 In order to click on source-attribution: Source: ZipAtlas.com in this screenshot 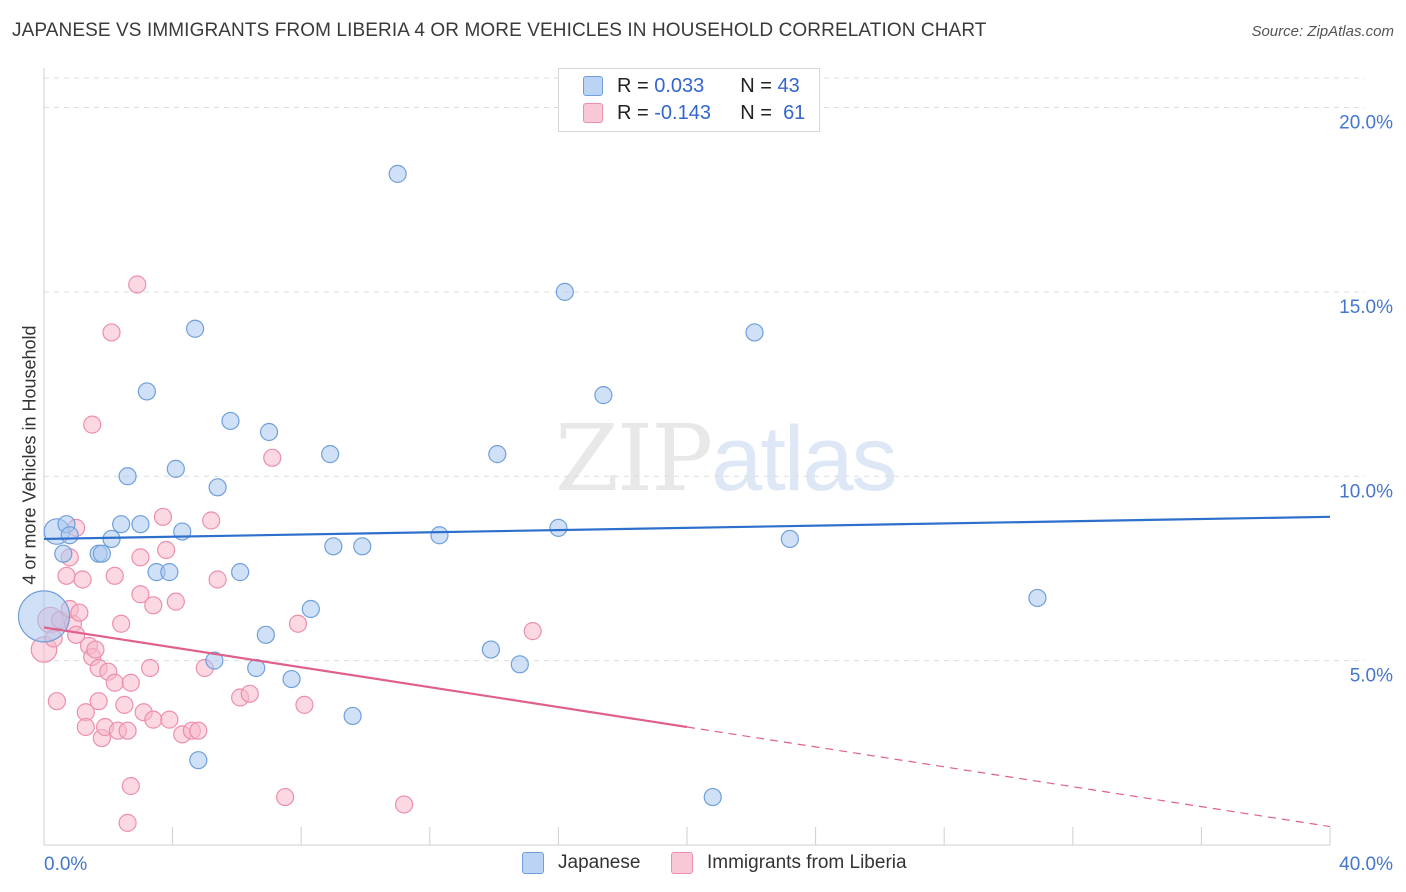, I will do `click(1322, 31)`.